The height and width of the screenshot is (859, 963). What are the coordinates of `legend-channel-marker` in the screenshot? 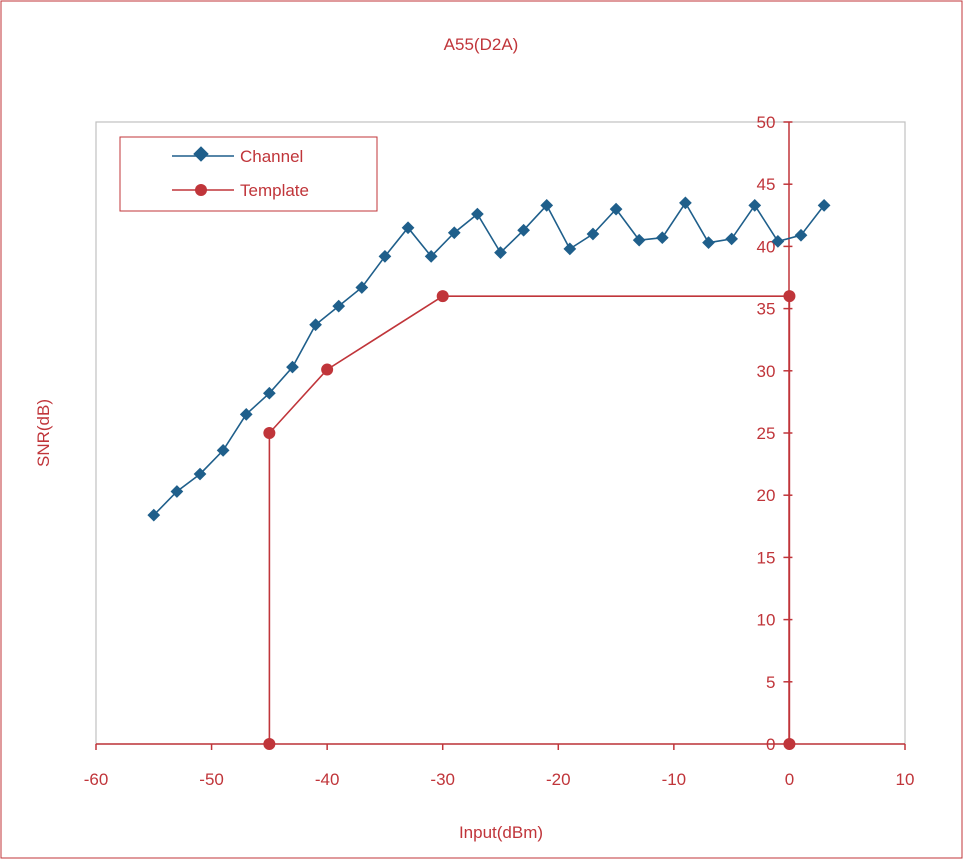 It's located at (201, 154).